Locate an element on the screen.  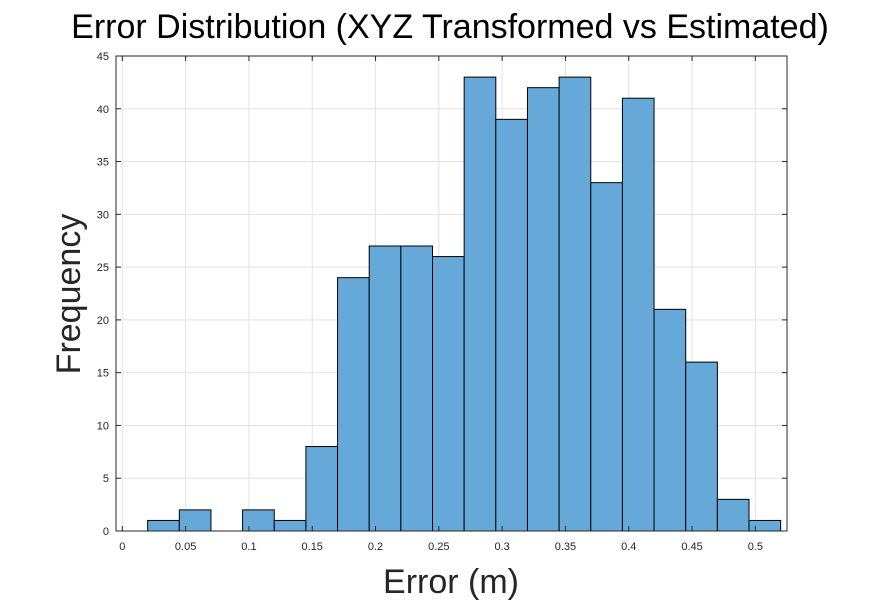
x-tick-label: 0.45 is located at coordinates (691, 547).